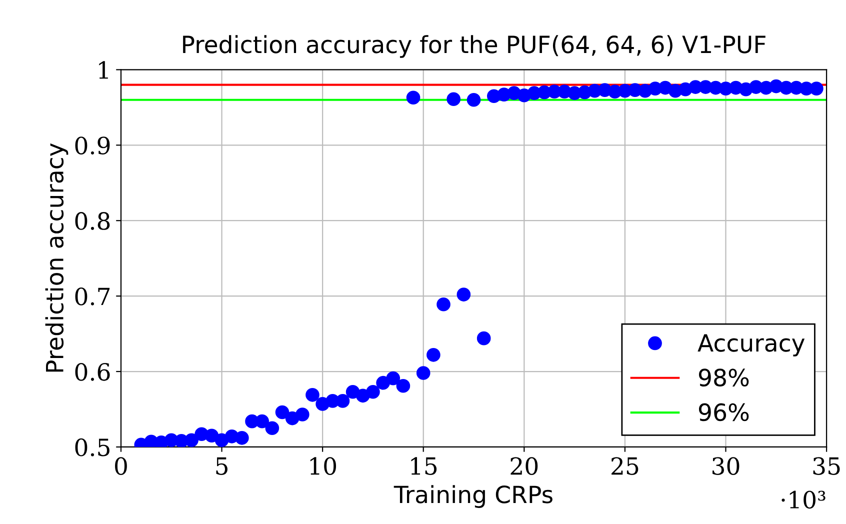 Image resolution: width=846 pixels, height=524 pixels. I want to click on chart-title: Prediction accuracy for the PUF(64, 64, 6) V1-PUF, so click(474, 46).